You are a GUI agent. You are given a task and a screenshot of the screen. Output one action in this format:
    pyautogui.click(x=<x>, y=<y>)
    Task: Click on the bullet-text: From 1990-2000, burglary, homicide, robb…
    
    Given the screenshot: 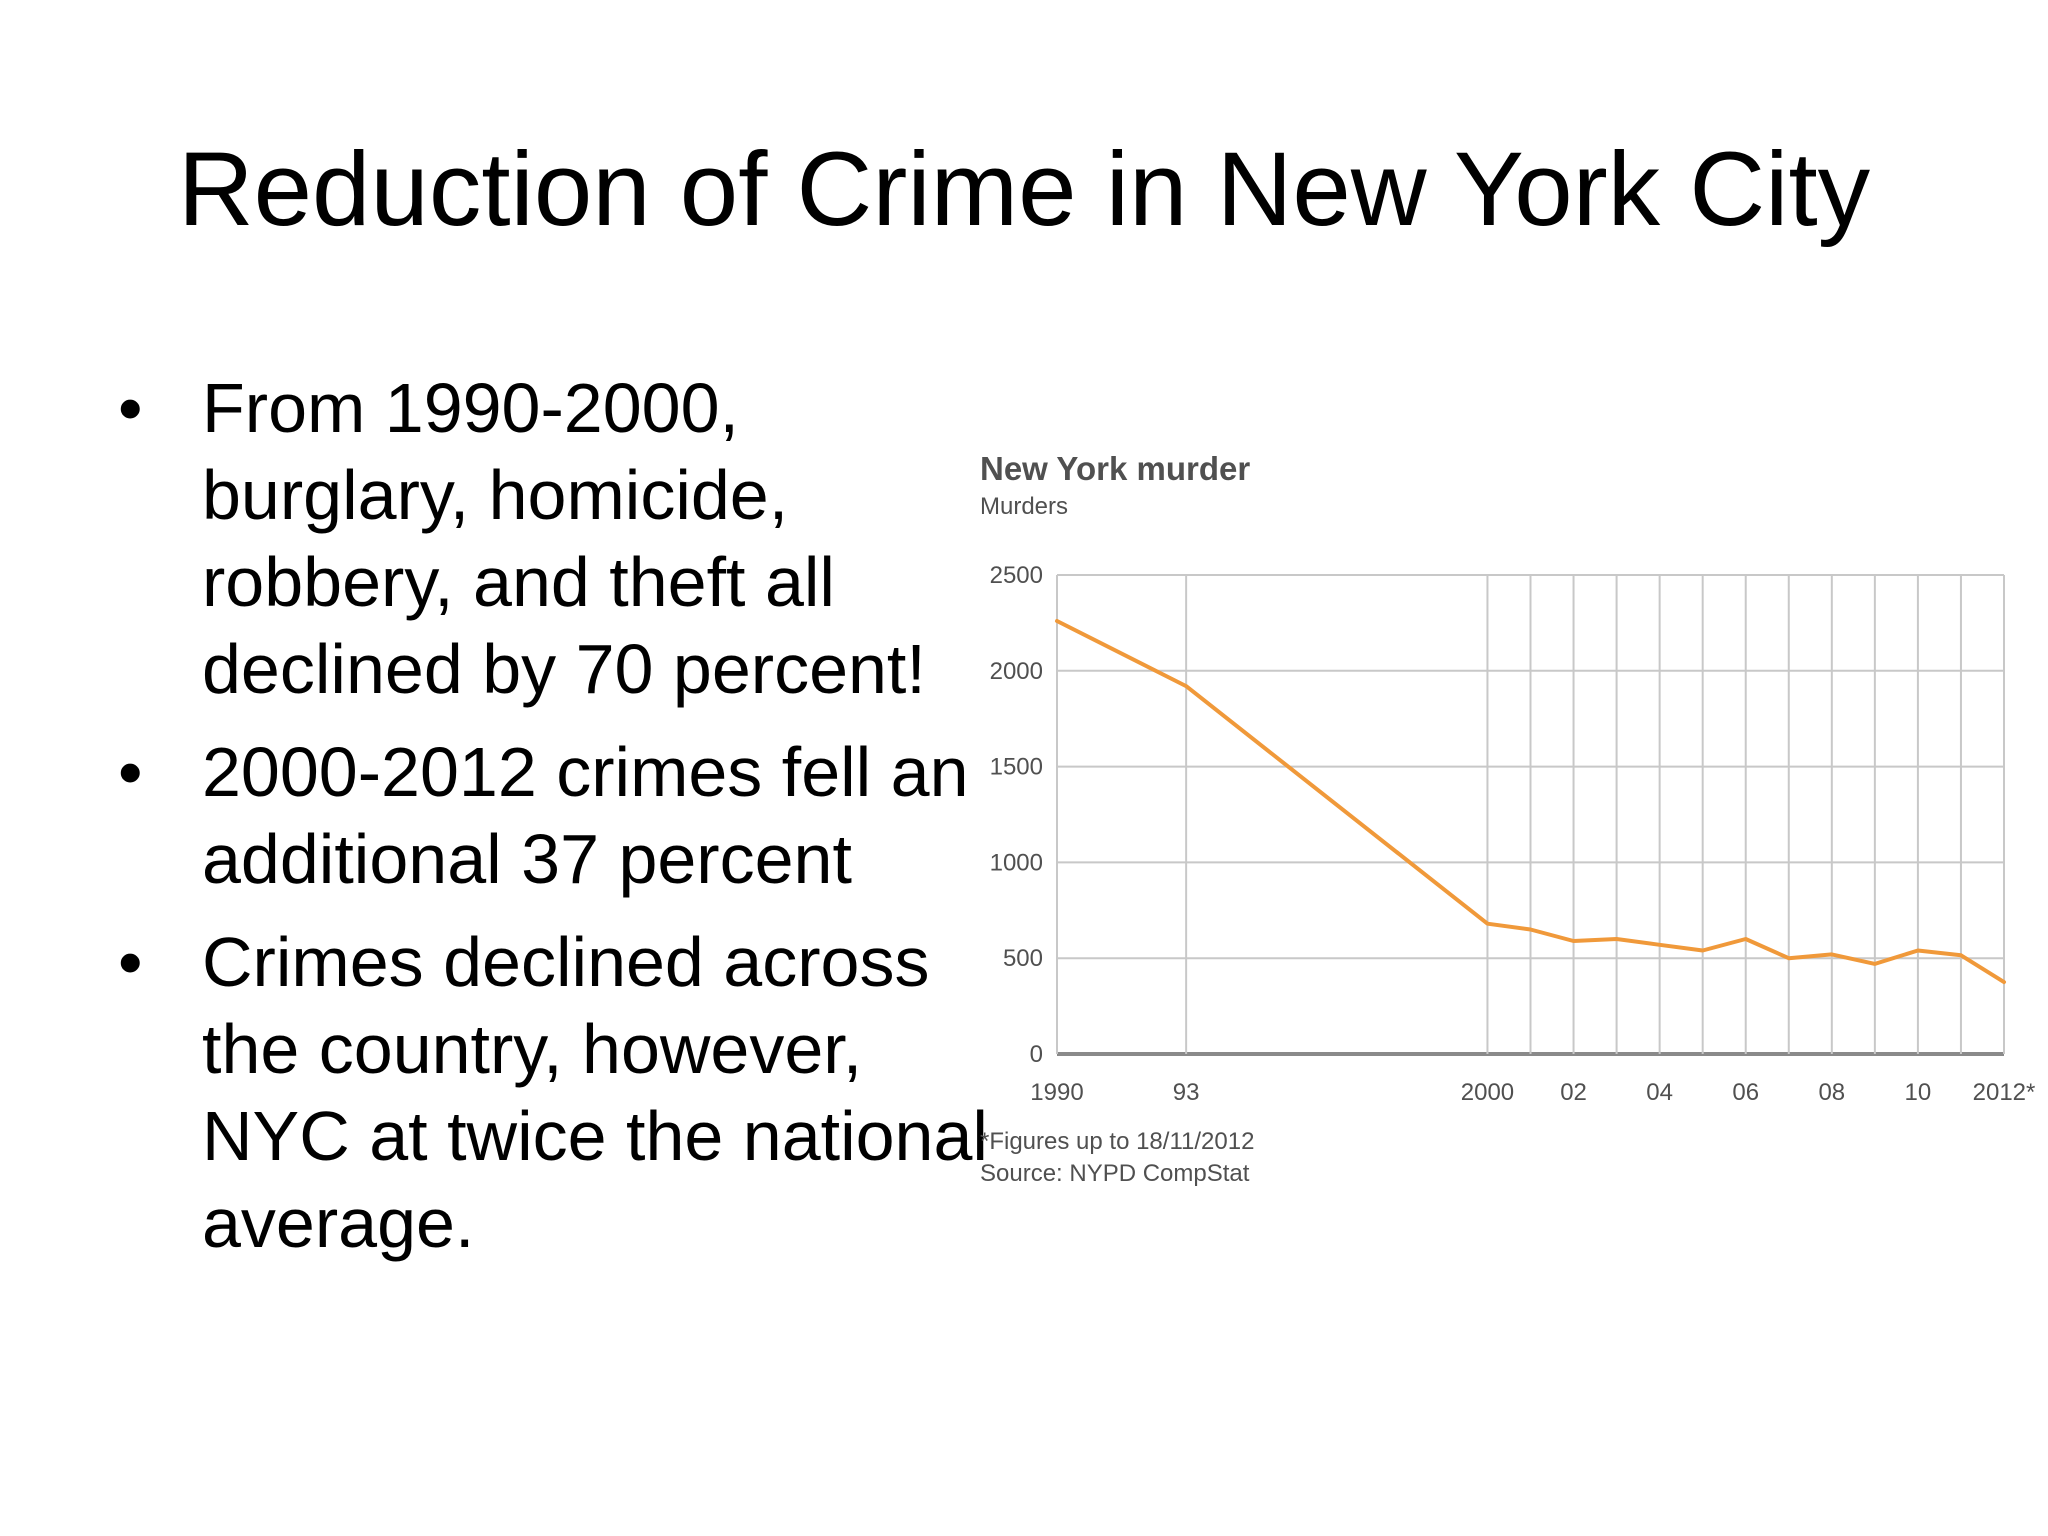 What is the action you would take?
    pyautogui.click(x=564, y=538)
    